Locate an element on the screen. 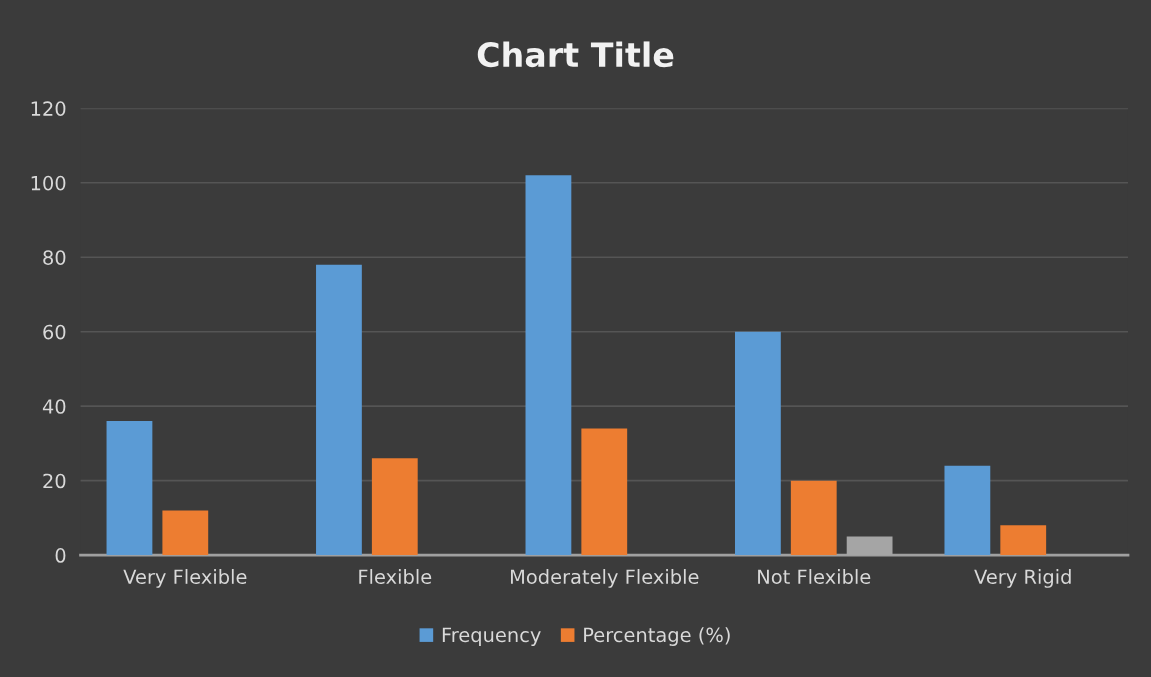 The height and width of the screenshot is (677, 1151). y-tick-label: 100 is located at coordinates (48, 183).